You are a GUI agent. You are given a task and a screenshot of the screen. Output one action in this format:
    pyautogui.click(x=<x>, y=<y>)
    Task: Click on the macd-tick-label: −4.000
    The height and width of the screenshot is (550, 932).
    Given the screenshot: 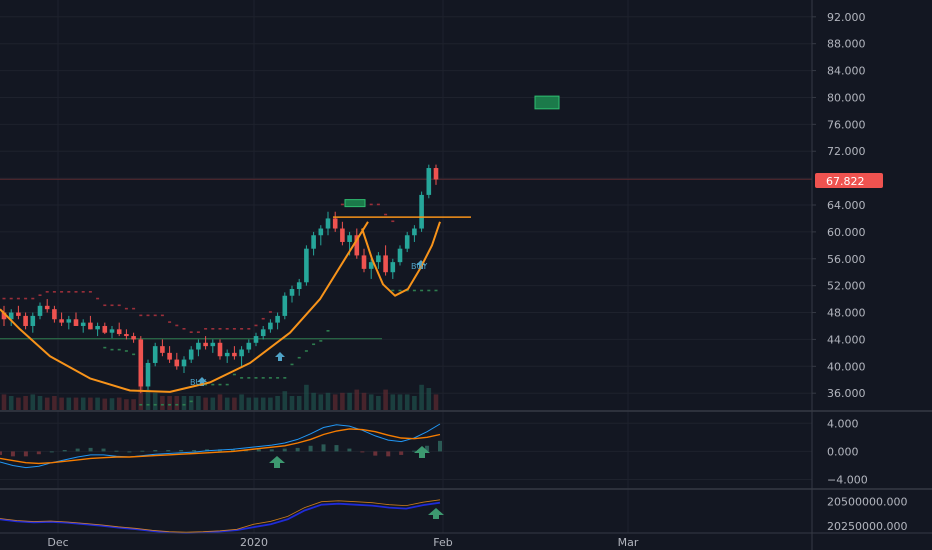 What is the action you would take?
    pyautogui.click(x=847, y=480)
    